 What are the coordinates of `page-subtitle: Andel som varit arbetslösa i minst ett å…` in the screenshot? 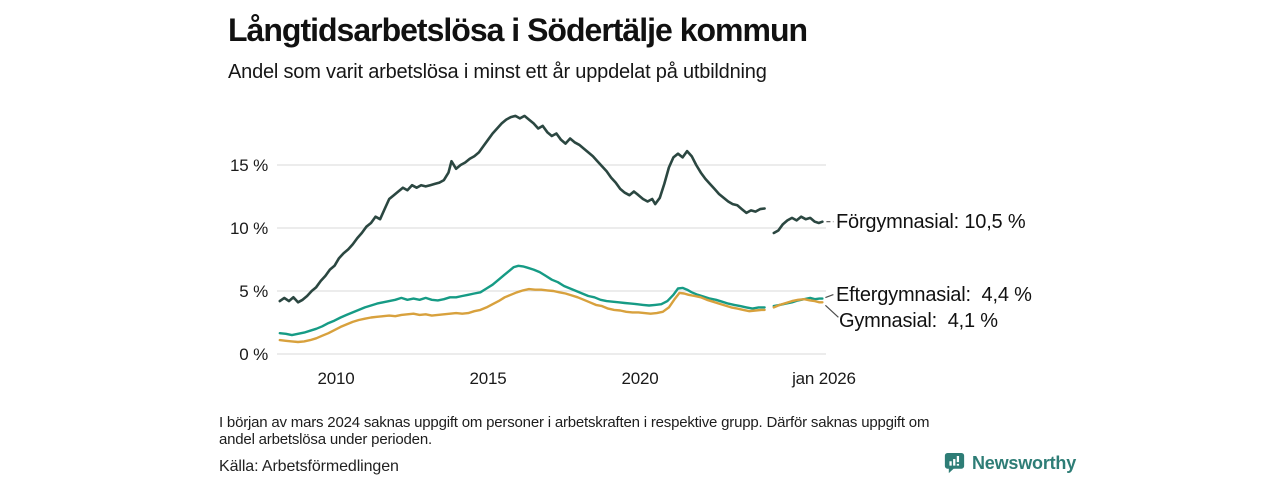 It's located at (497, 72).